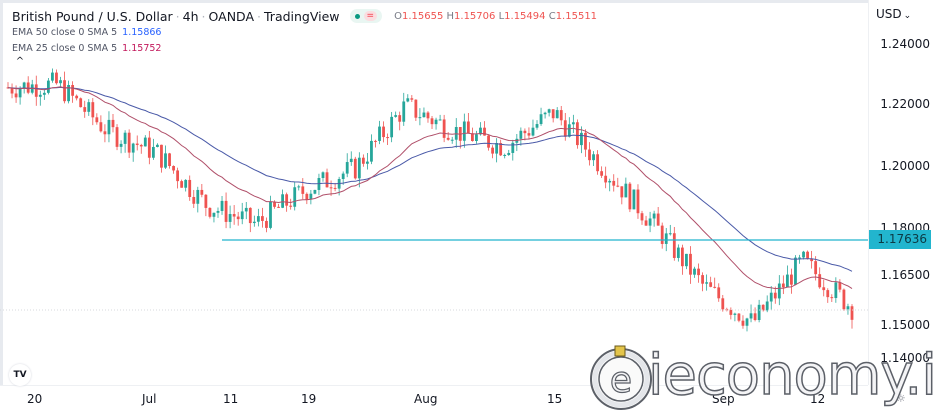 This screenshot has width=936, height=415. What do you see at coordinates (302, 16) in the screenshot?
I see `source: TradingView` at bounding box center [302, 16].